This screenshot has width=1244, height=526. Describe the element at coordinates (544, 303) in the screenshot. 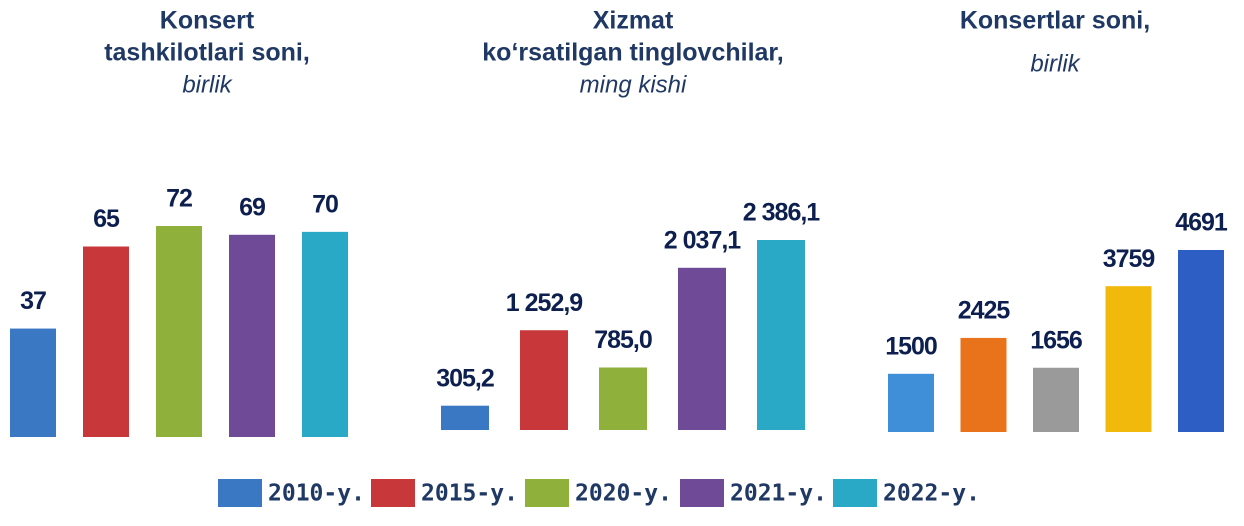

I see `value-label: 1 252,9` at that location.